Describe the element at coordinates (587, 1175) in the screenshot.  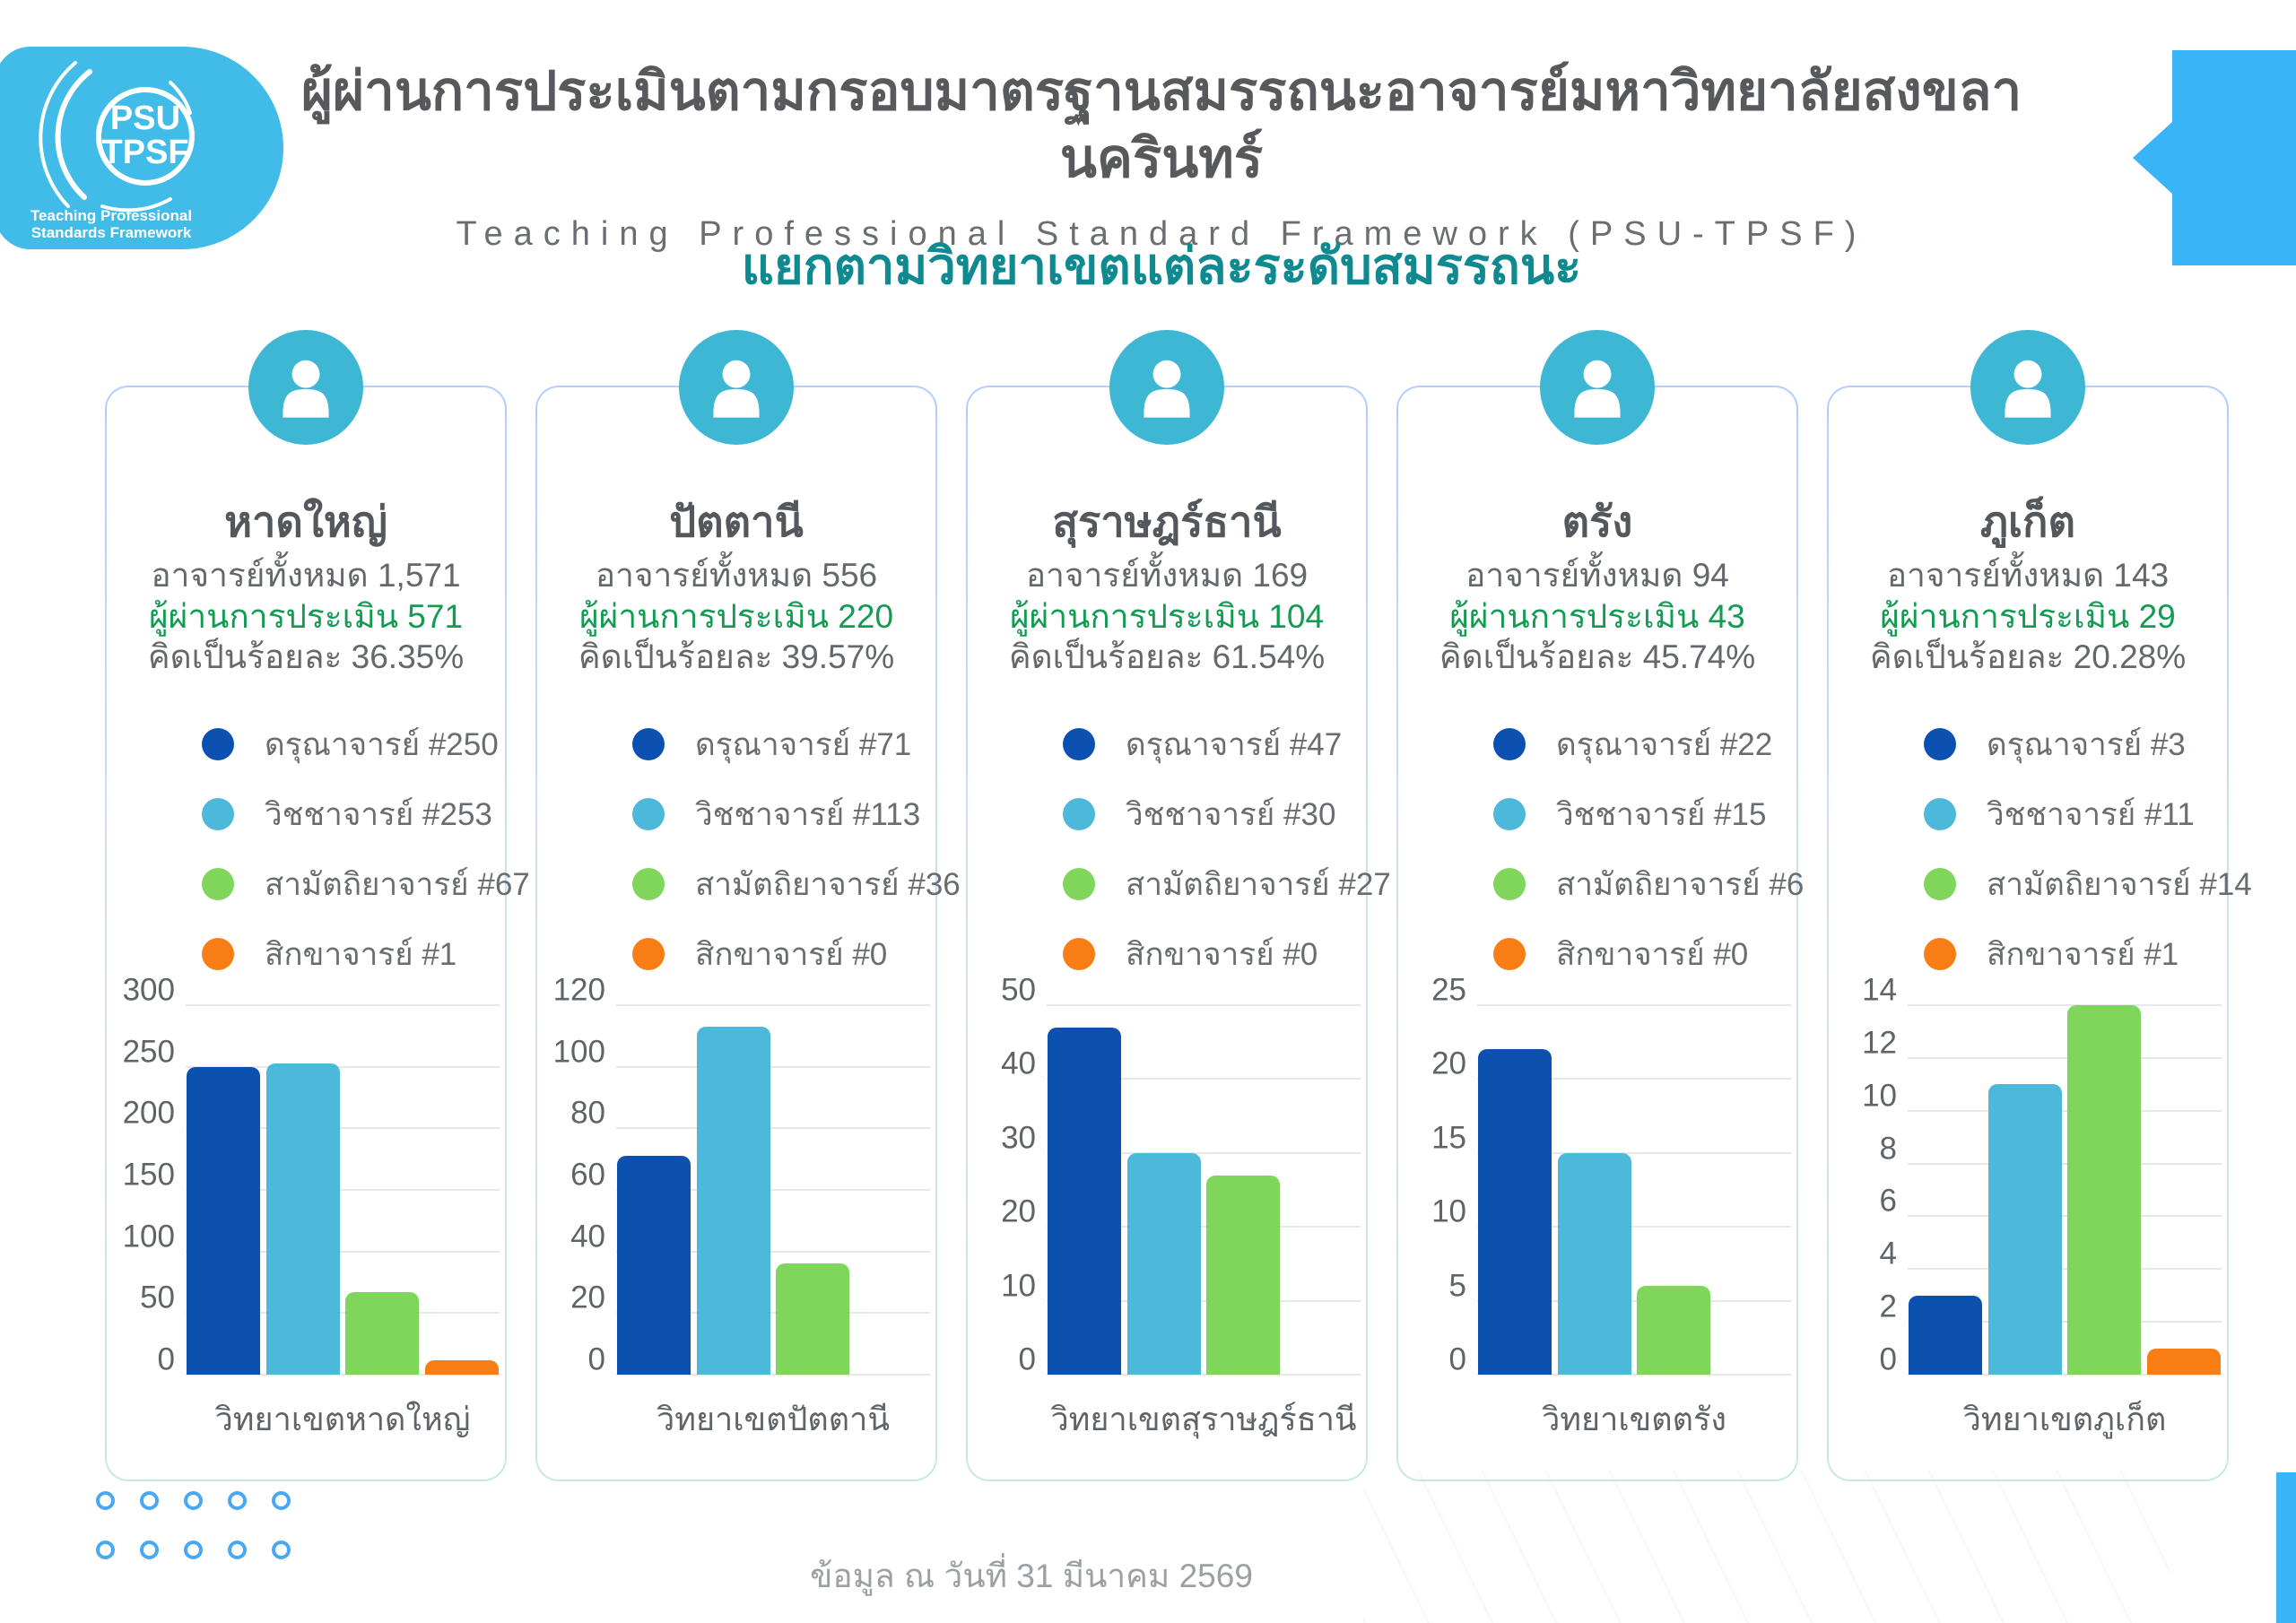
I see `y-tick-label: 60` at that location.